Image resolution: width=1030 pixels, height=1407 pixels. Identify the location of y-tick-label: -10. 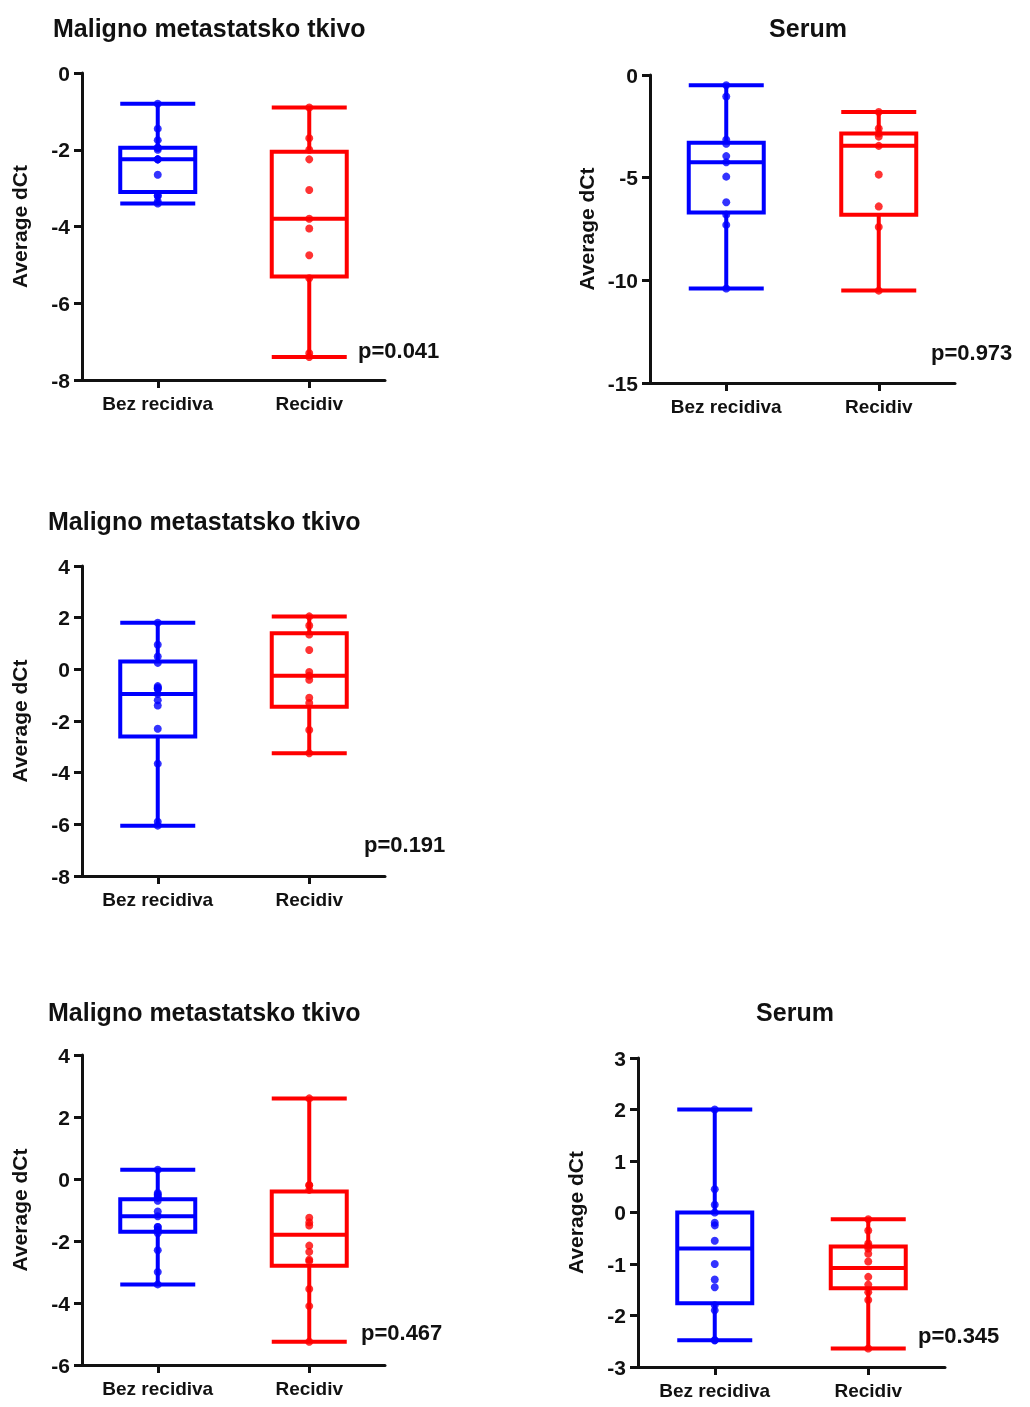
(622, 280).